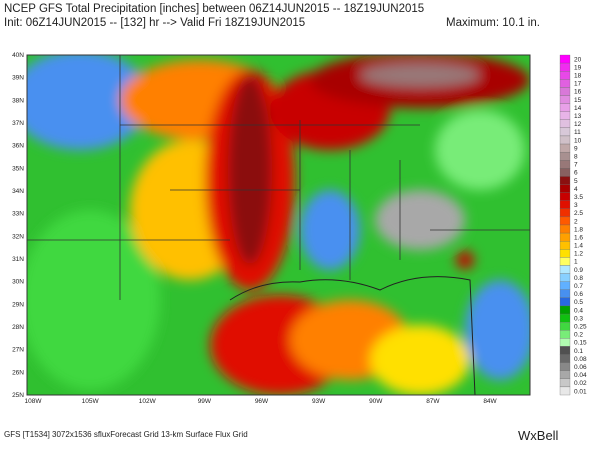 This screenshot has height=455, width=600. Describe the element at coordinates (580, 383) in the screenshot. I see `colorbar-label: 0.02` at that location.